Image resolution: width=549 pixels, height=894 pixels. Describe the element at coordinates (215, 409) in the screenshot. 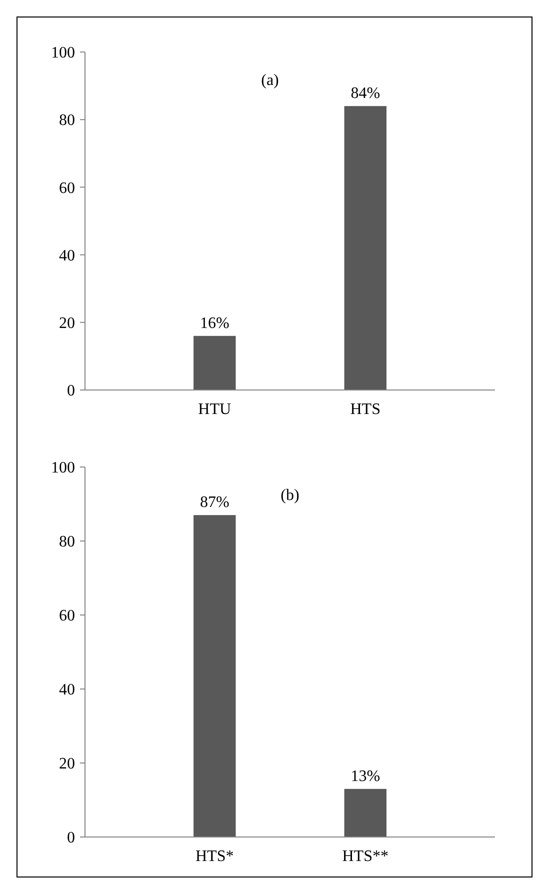

I see `x-tick-label: HTU` at that location.